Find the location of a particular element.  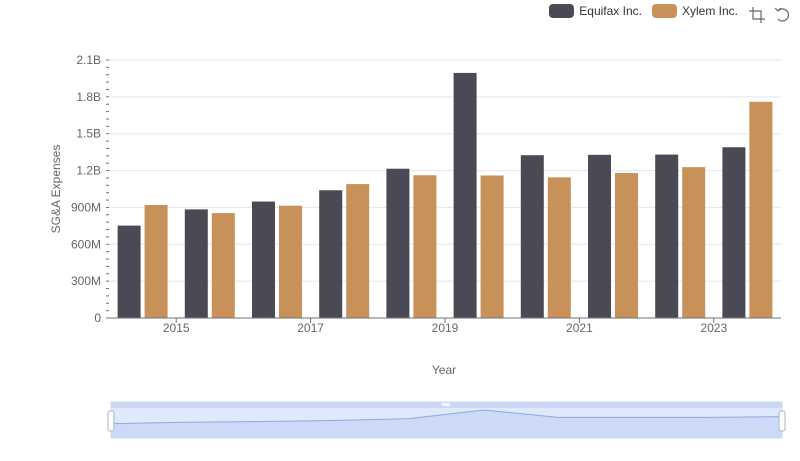

x-axis-label: Year is located at coordinates (444, 370).